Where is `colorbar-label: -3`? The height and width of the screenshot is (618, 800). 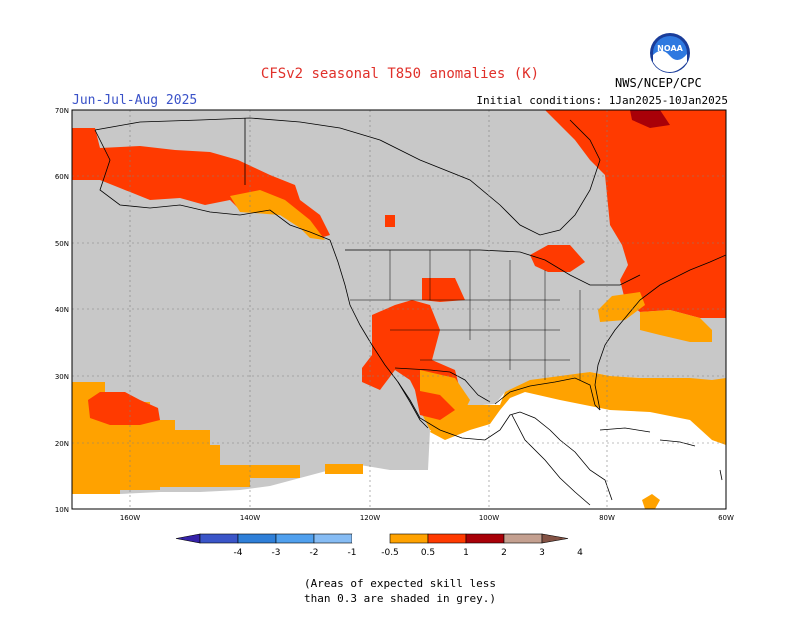
colorbar-label: -3 is located at coordinates (276, 553).